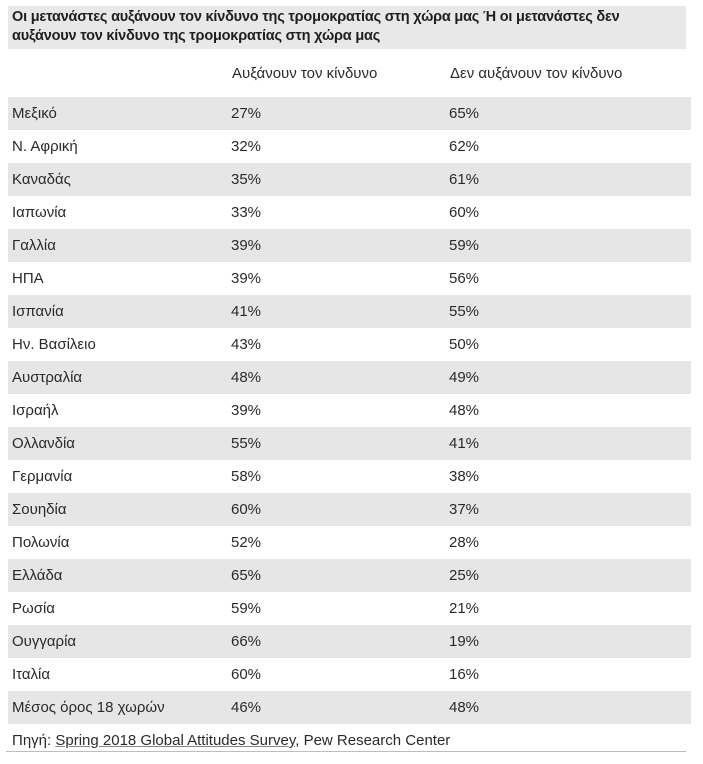  What do you see at coordinates (34, 740) in the screenshot?
I see `source-prefix: Πηγή:` at bounding box center [34, 740].